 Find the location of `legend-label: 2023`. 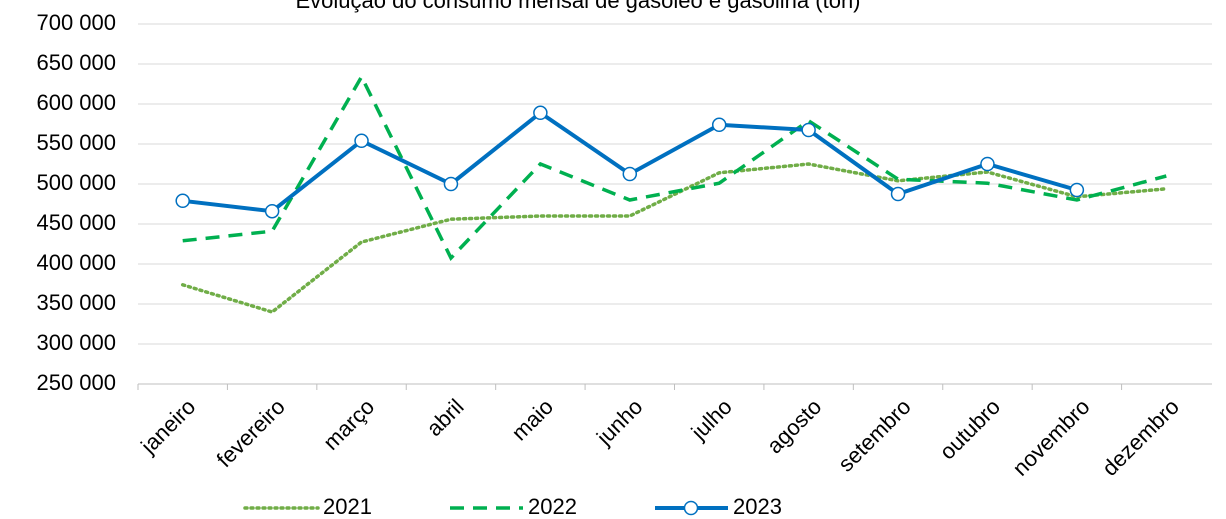

legend-label: 2023 is located at coordinates (757, 506).